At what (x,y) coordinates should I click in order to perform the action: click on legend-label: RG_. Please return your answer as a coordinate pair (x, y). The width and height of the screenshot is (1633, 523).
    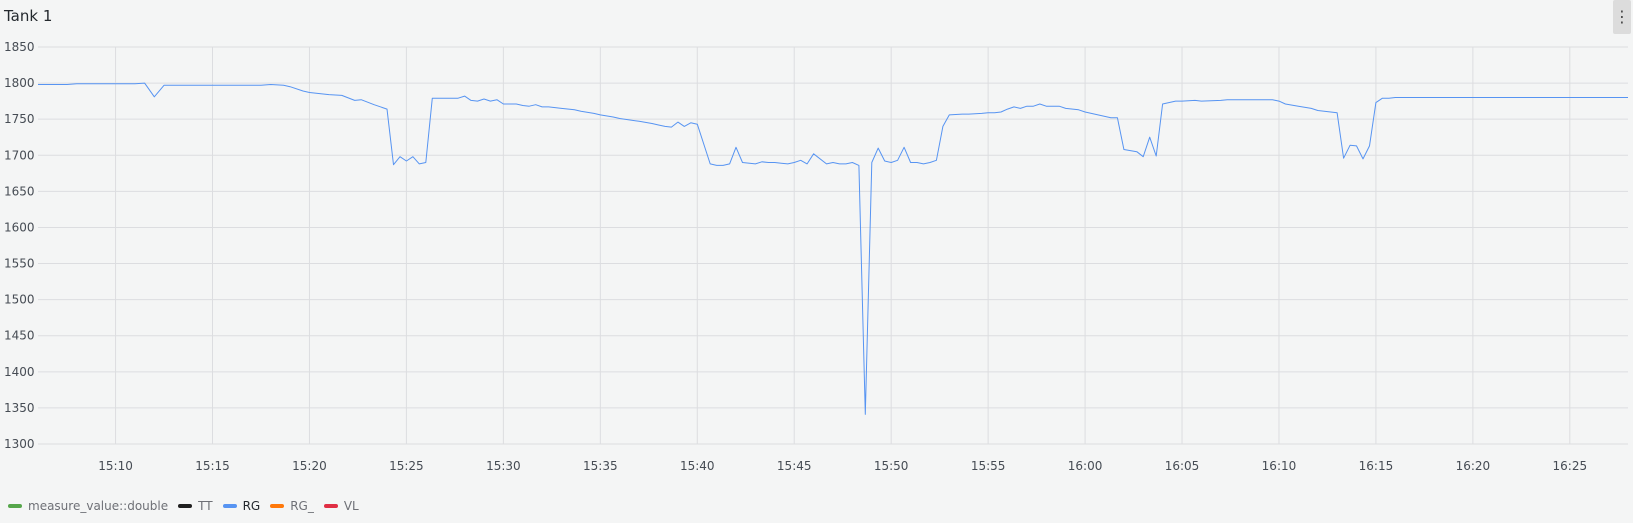
    Looking at the image, I should click on (302, 506).